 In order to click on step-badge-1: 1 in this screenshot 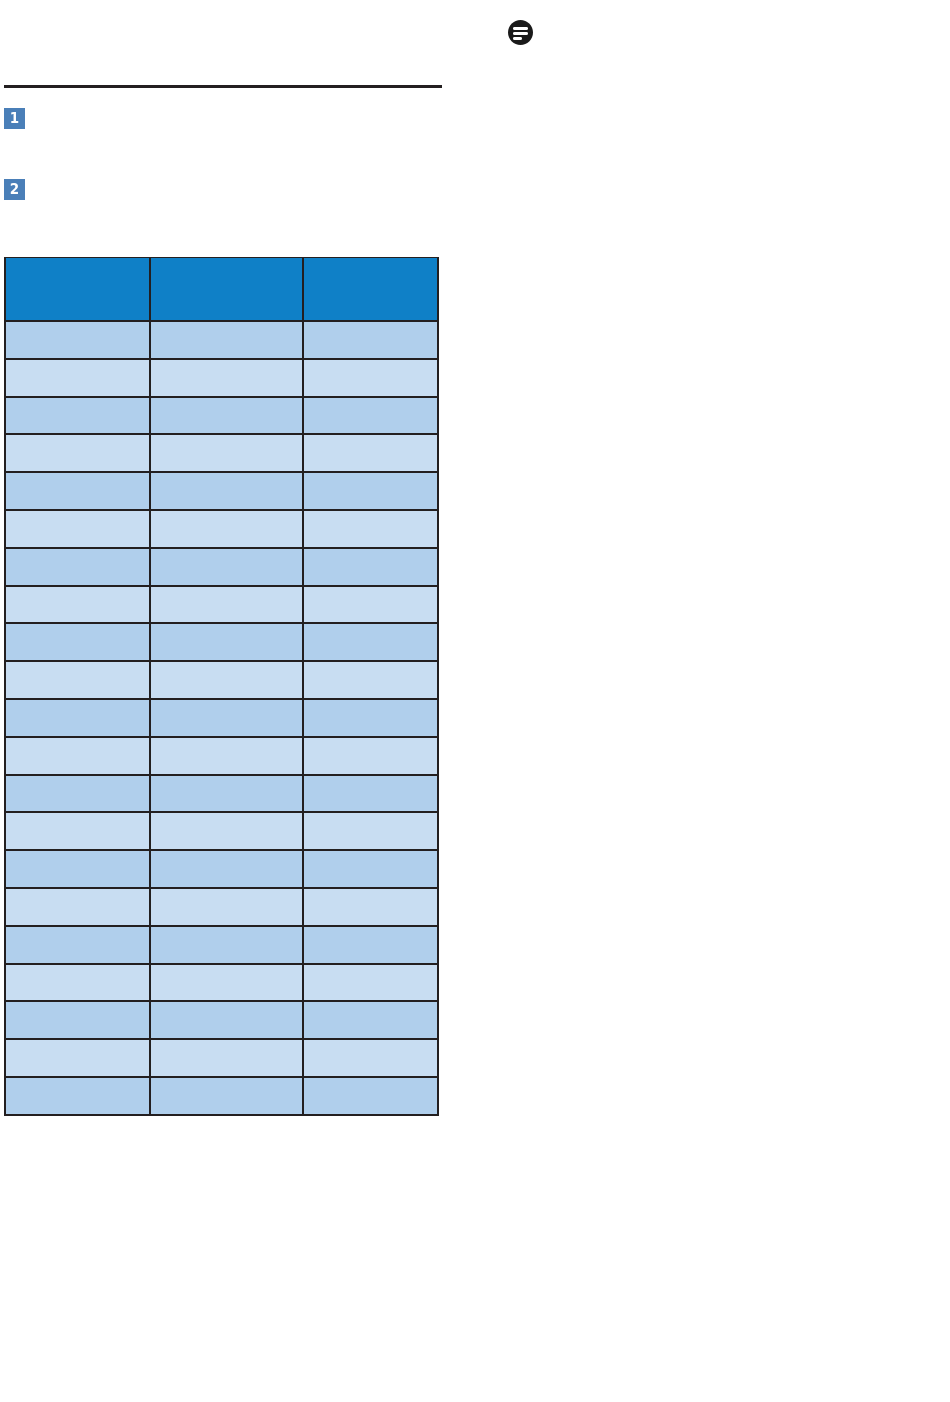, I will do `click(14, 118)`.